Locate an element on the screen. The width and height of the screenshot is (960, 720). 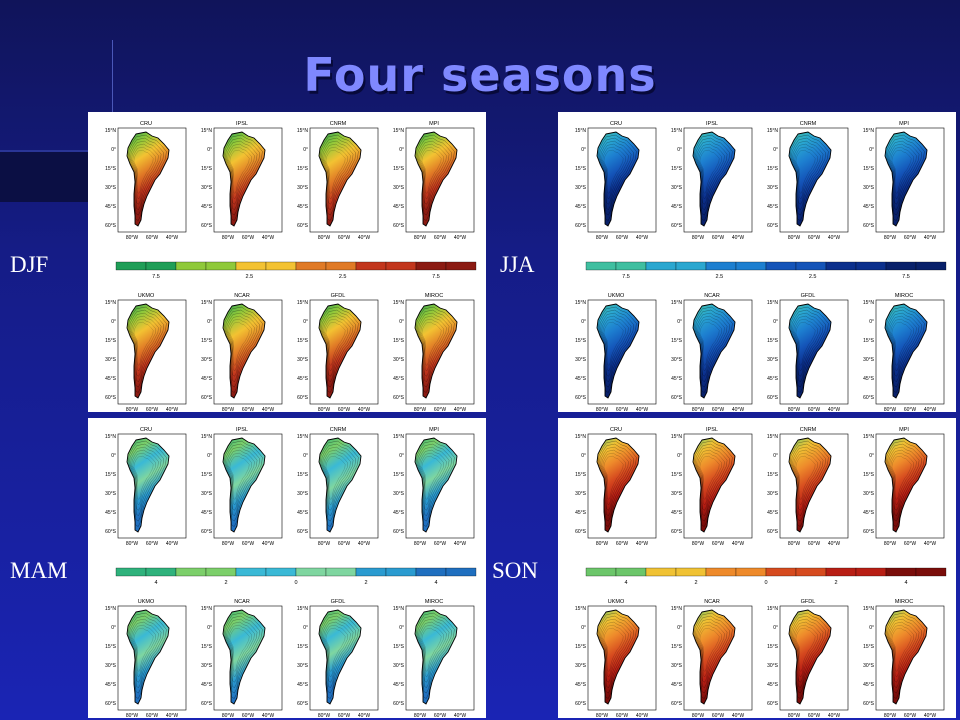
colorbar-tick: 0 is located at coordinates (765, 583).